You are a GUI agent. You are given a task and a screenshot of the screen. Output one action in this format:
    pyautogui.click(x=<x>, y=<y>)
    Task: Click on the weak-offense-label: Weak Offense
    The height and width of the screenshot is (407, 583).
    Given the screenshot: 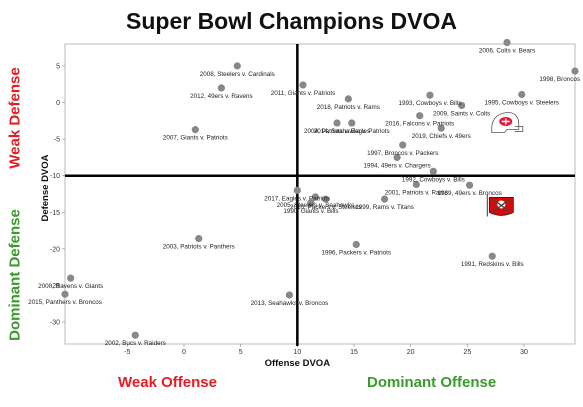 What is the action you would take?
    pyautogui.click(x=167, y=382)
    